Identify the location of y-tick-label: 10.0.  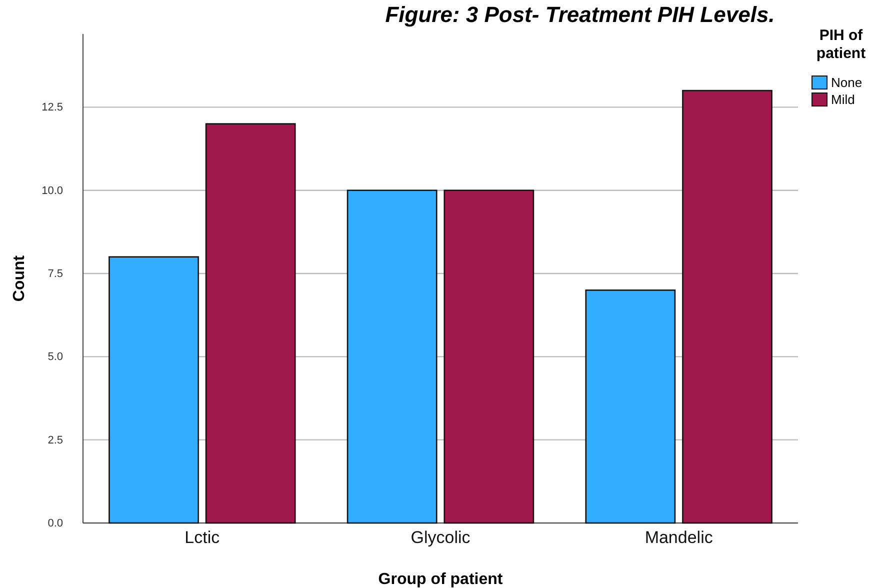
(52, 190).